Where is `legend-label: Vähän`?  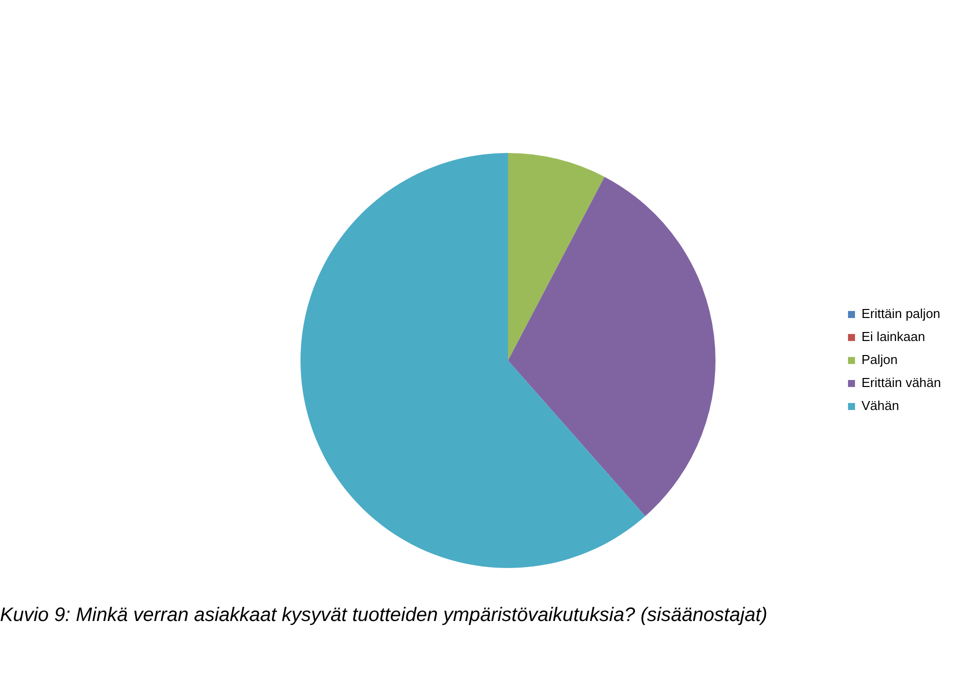 legend-label: Vähän is located at coordinates (881, 406).